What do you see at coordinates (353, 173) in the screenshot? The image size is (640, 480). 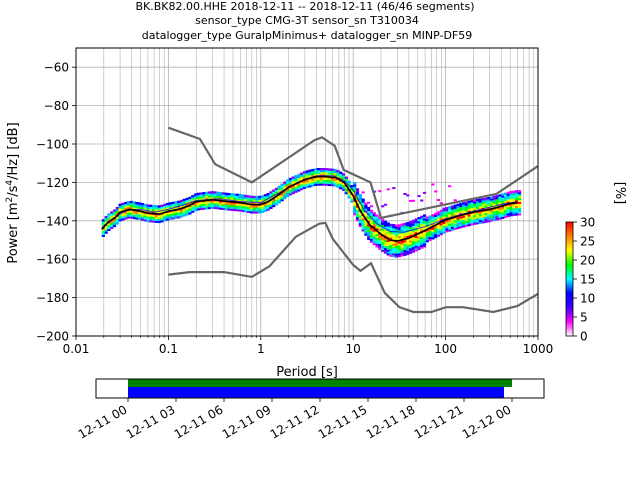 I see `high-noise-model-line` at bounding box center [353, 173].